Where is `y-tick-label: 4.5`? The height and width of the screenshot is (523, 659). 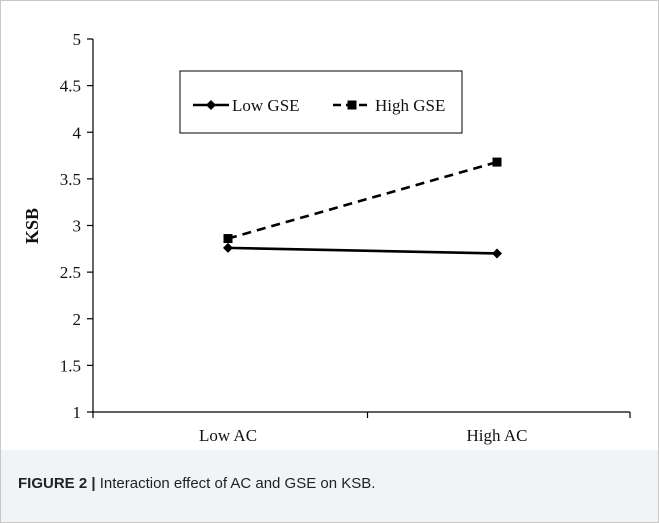
y-tick-label: 4.5 is located at coordinates (70, 86).